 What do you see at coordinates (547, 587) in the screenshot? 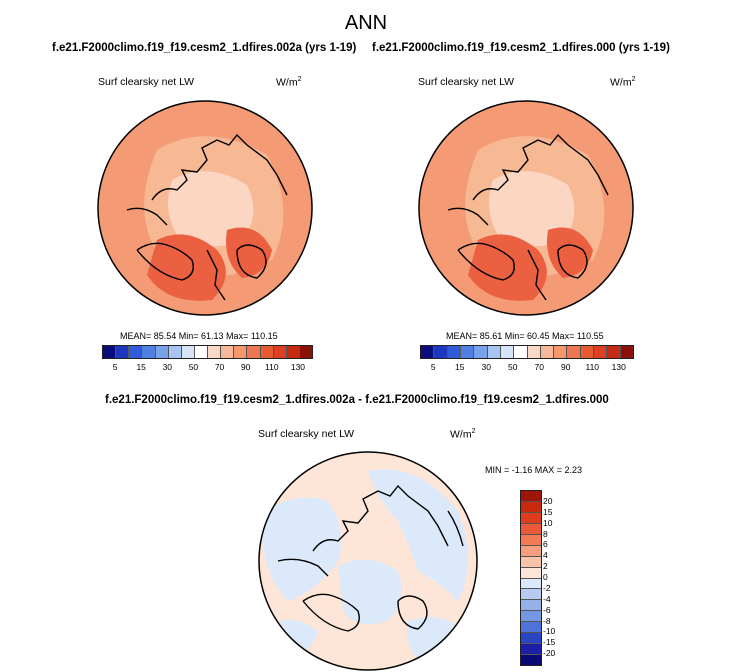
I see `colorbar-tick-label: -2` at bounding box center [547, 587].